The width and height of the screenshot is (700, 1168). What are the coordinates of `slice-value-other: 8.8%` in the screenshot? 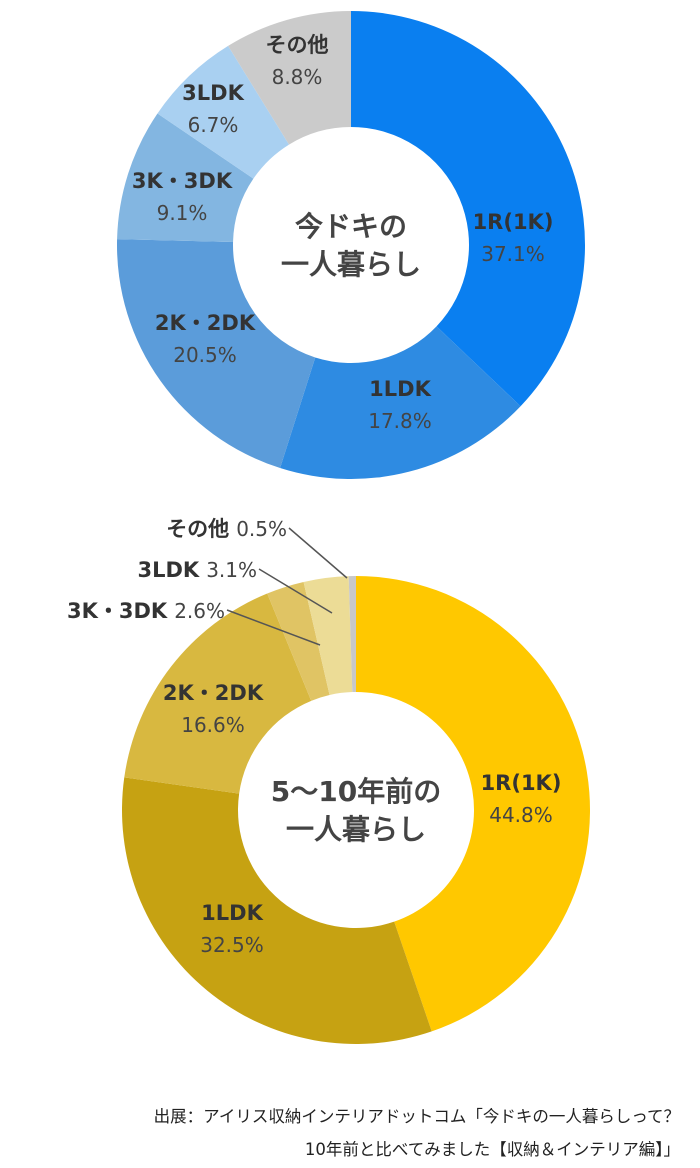 It's located at (297, 77).